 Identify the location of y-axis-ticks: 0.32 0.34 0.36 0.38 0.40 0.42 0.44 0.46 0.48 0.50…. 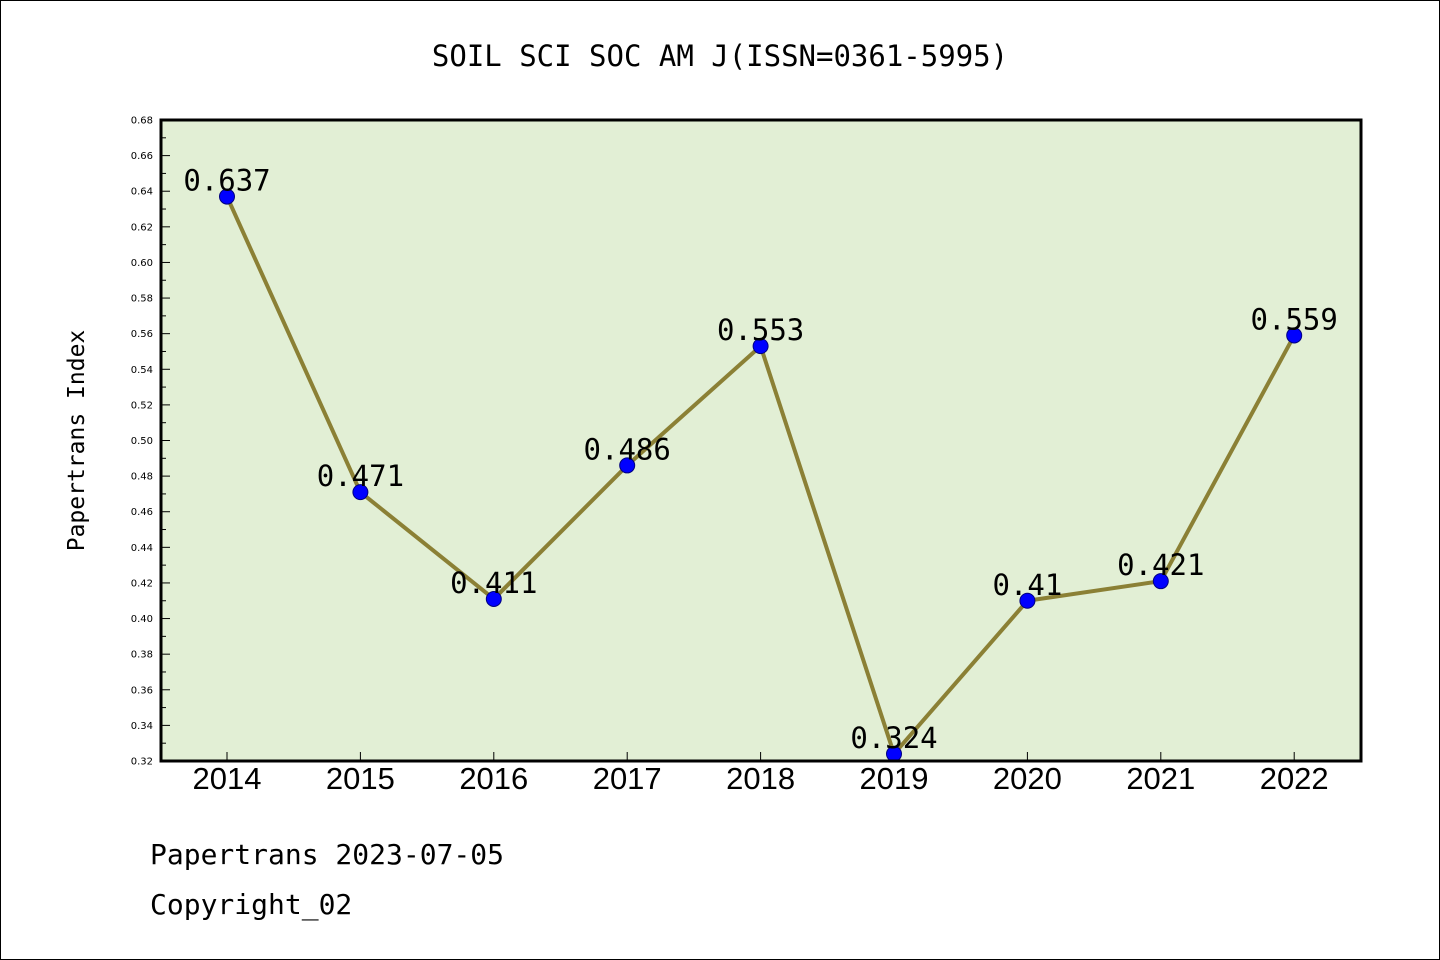
(150, 442).